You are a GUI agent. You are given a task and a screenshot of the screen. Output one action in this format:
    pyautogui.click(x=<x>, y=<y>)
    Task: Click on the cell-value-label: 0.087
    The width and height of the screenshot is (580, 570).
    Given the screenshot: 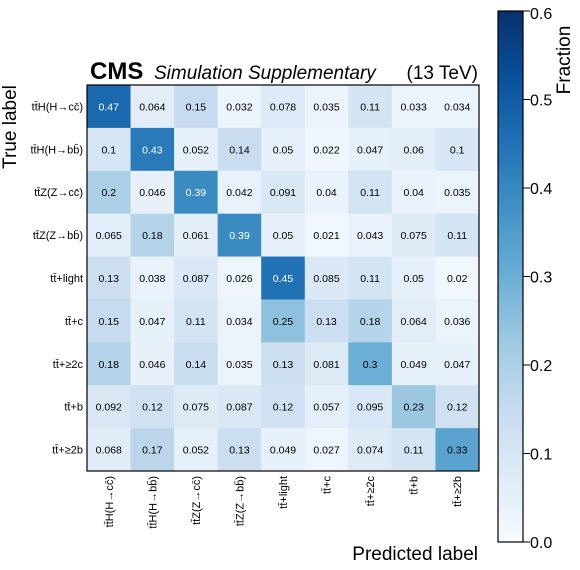 What is the action you would take?
    pyautogui.click(x=239, y=408)
    